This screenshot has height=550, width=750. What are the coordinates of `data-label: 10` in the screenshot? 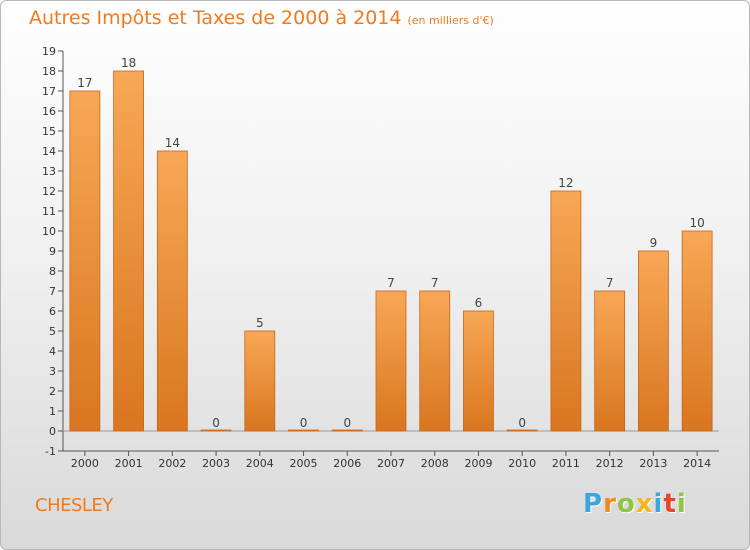 It's located at (696, 223).